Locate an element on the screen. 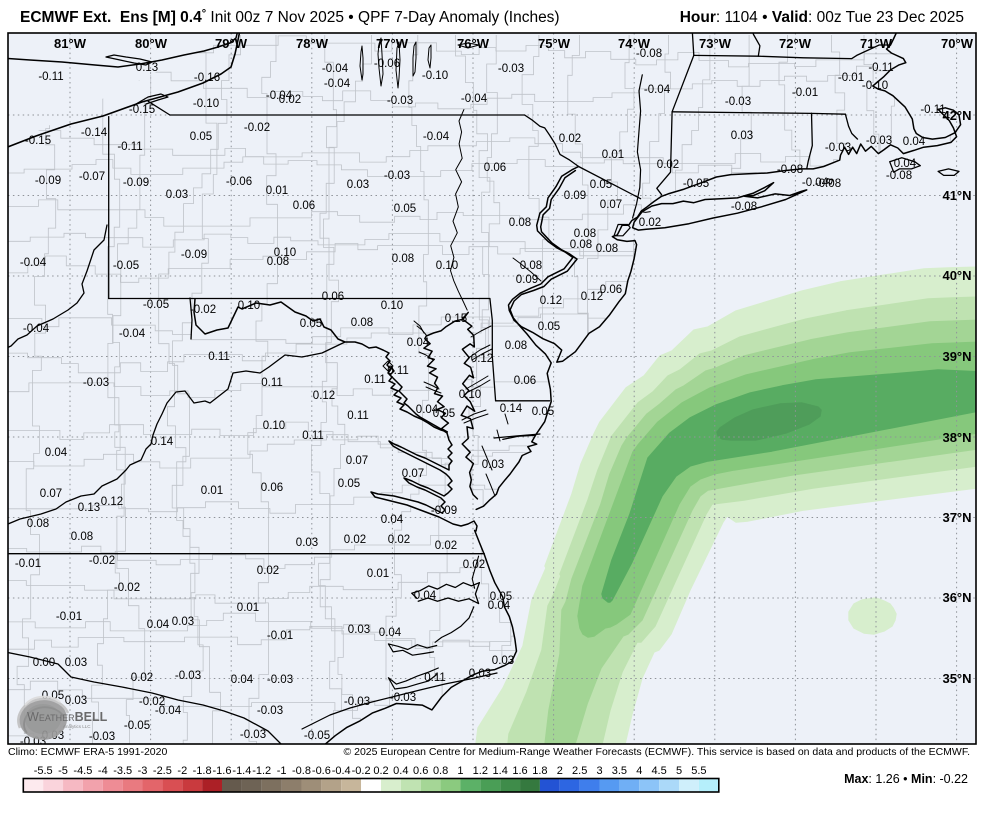  svg-text: -0.09 is located at coordinates (444, 511).